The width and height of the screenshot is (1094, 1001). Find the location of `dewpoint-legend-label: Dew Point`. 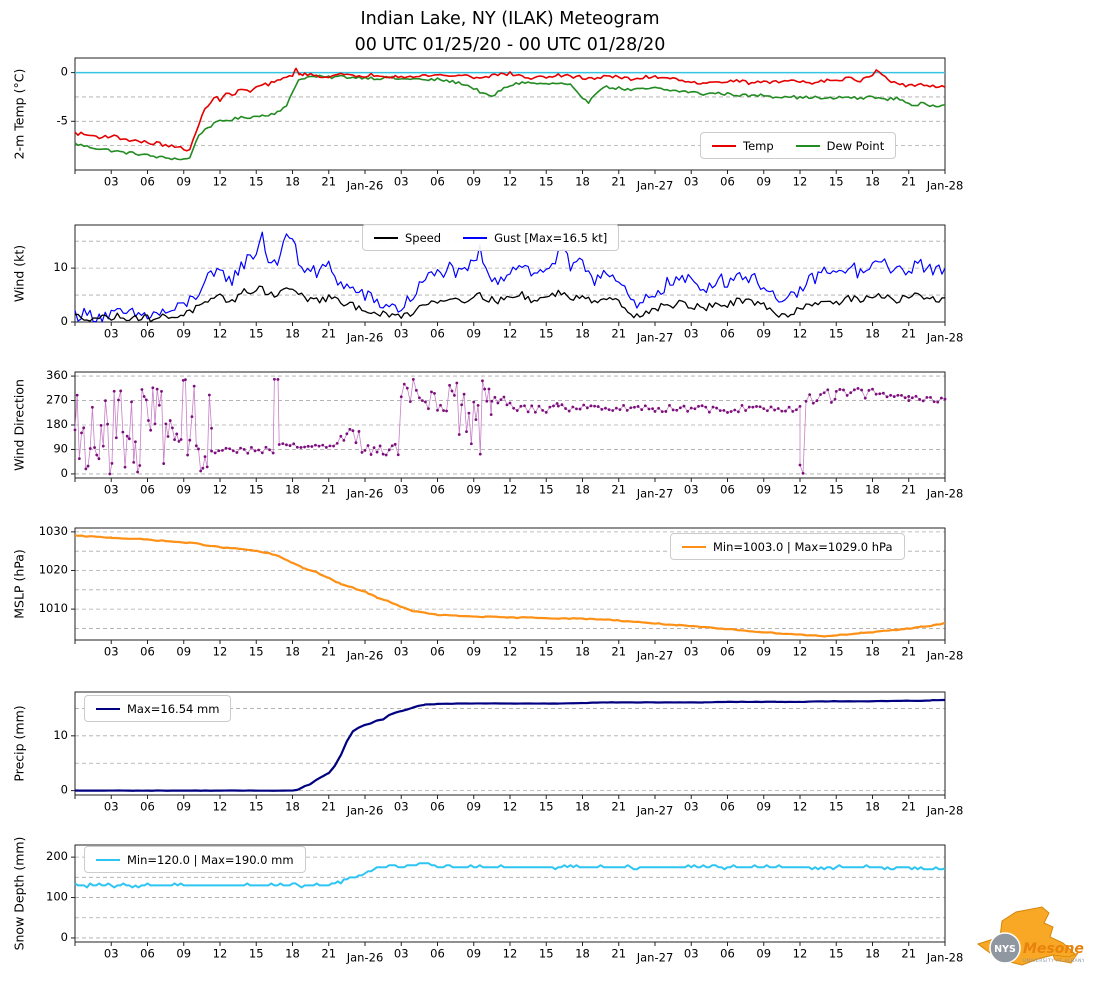

dewpoint-legend-label: Dew Point is located at coordinates (855, 145).